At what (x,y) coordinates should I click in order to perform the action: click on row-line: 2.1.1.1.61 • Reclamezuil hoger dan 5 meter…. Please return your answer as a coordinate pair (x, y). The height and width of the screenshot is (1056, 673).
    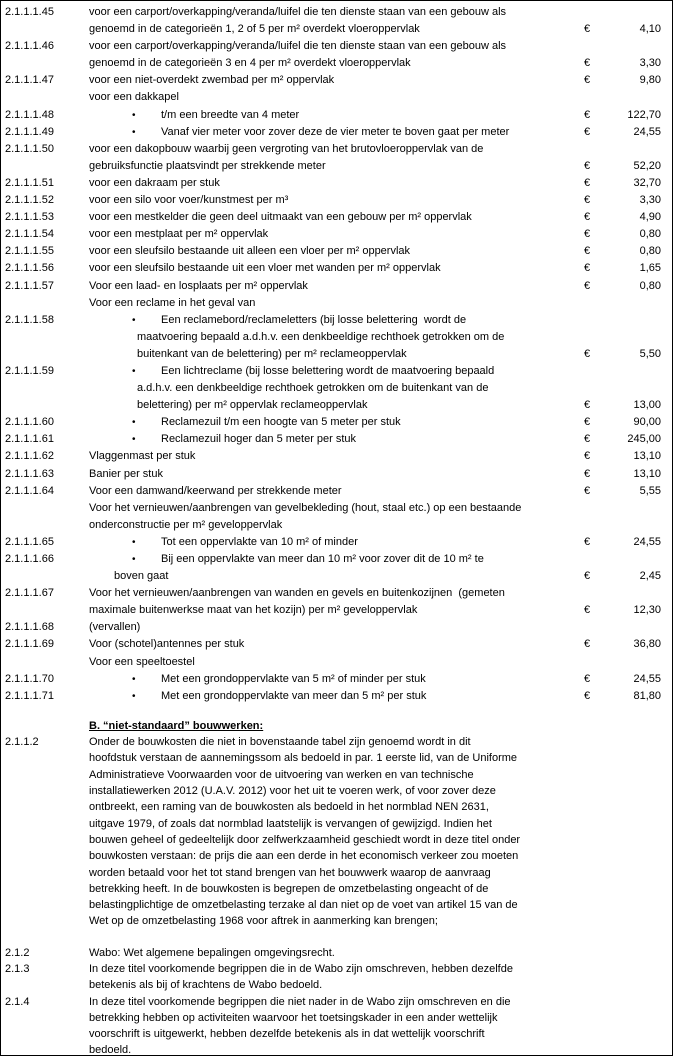
    Looking at the image, I should click on (336, 439).